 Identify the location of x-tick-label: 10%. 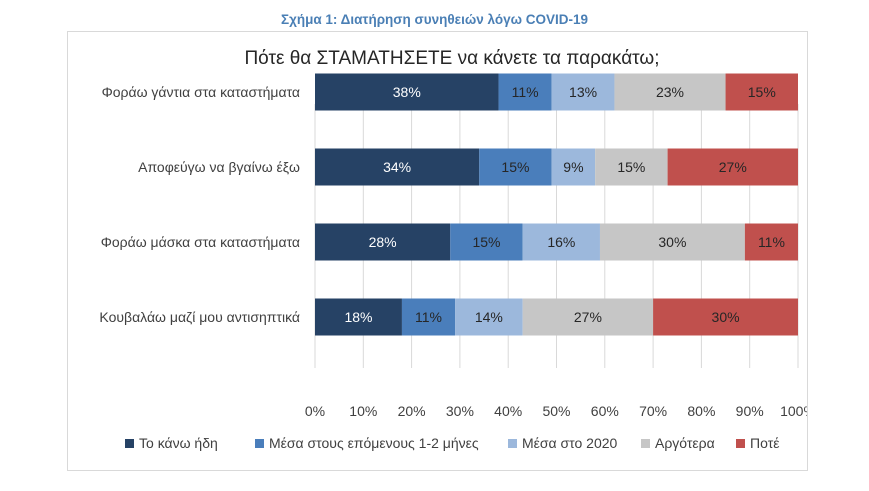
(363, 411).